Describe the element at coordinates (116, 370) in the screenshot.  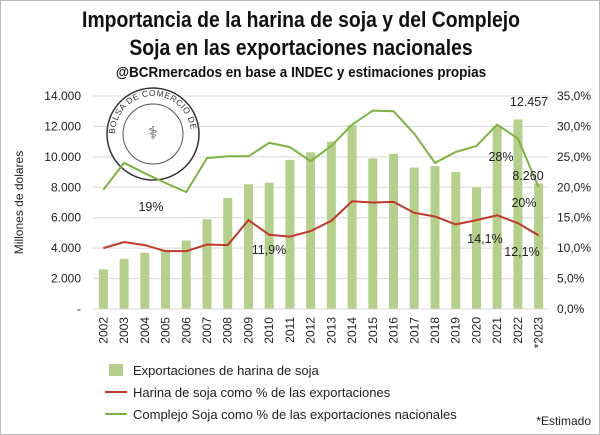
I see `legend-swatch` at that location.